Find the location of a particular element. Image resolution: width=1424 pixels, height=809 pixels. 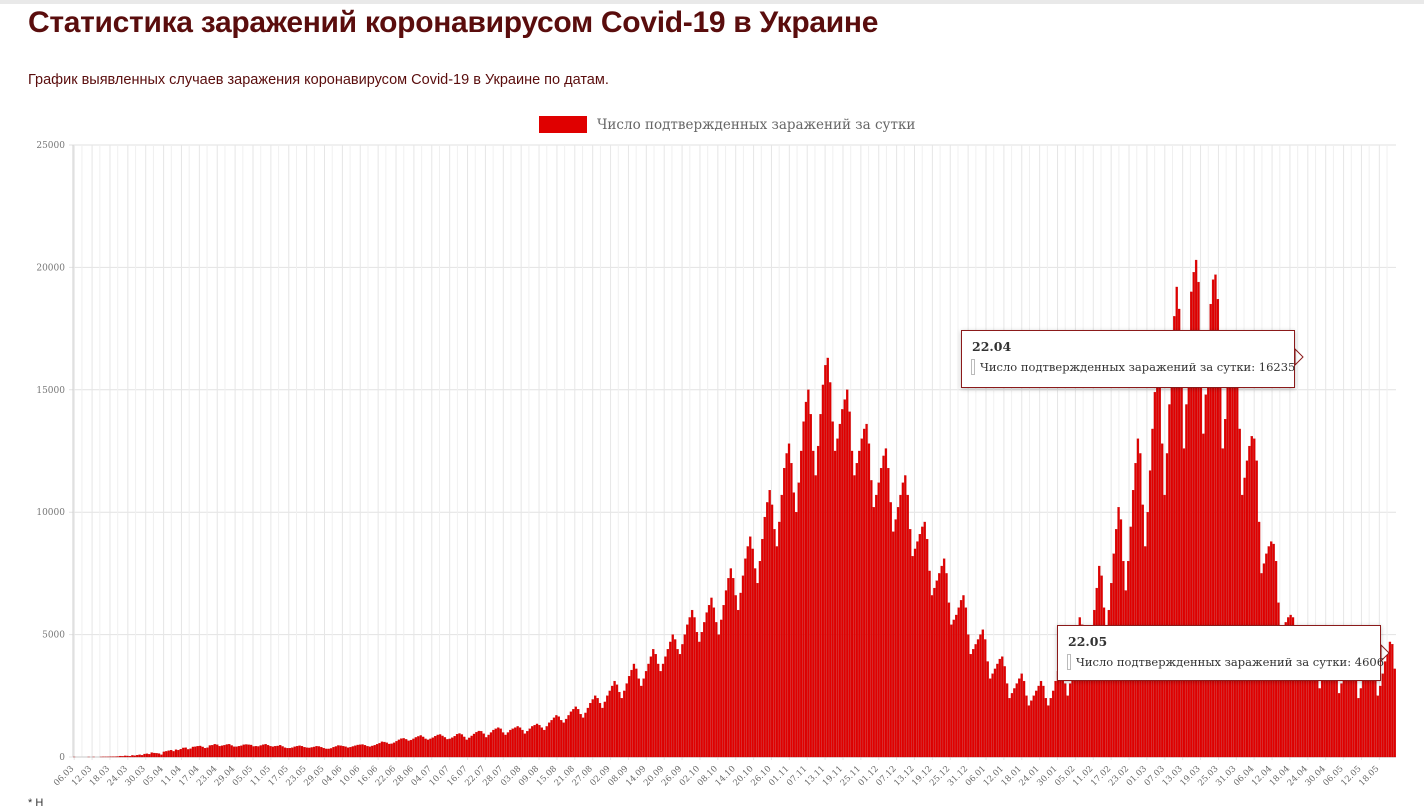

tooltip-swatch is located at coordinates (1069, 662).